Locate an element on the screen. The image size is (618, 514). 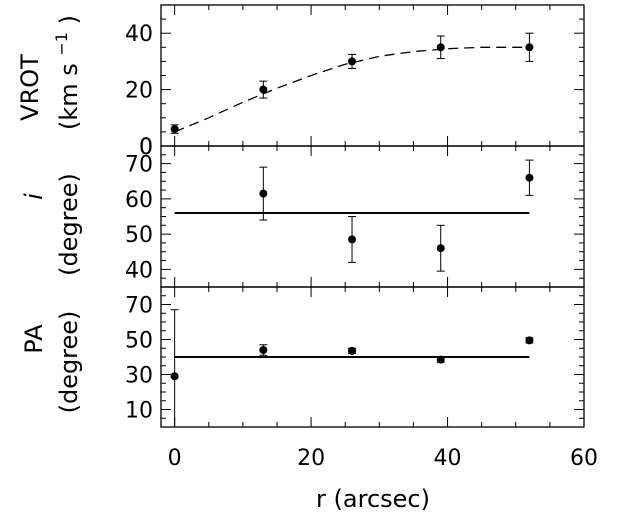
x-tick-label: 60 is located at coordinates (584, 458).